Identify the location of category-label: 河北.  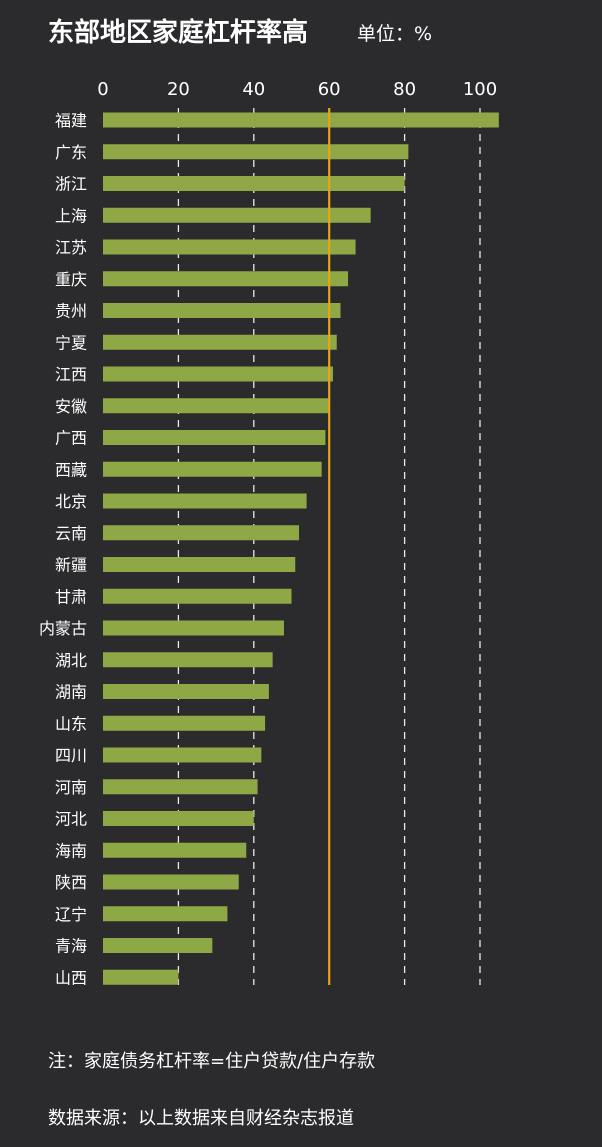
(71, 819).